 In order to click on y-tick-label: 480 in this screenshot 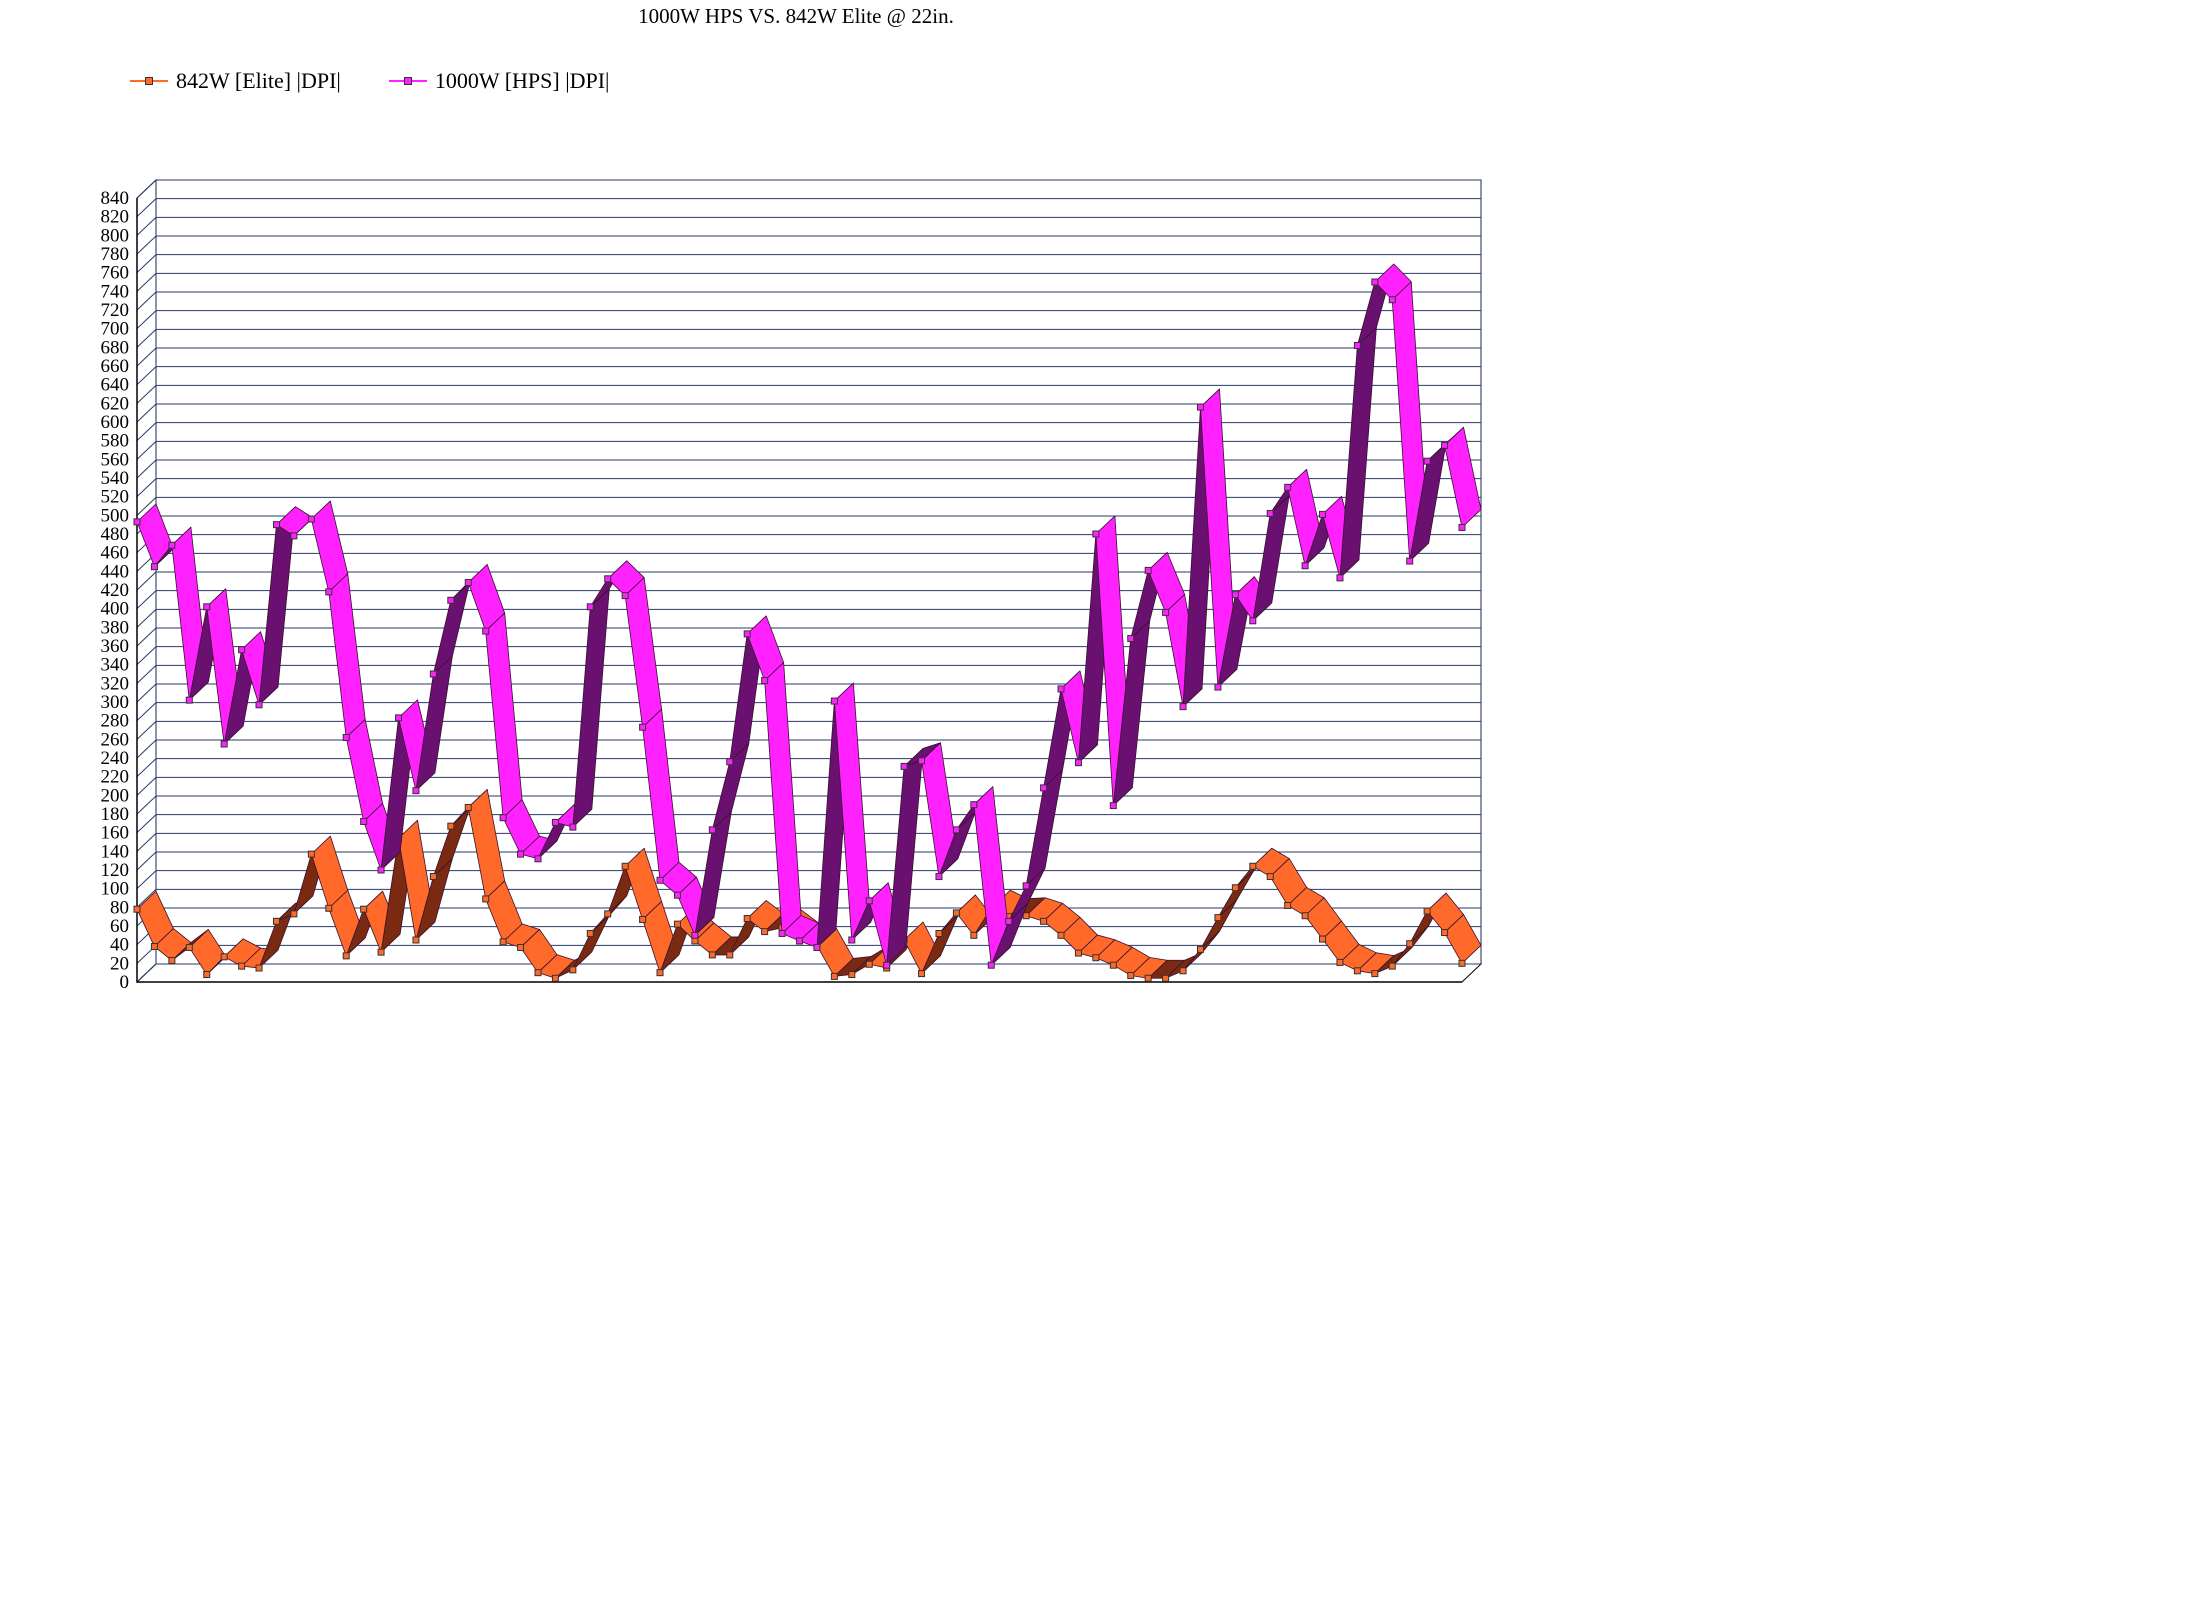, I will do `click(115, 534)`.